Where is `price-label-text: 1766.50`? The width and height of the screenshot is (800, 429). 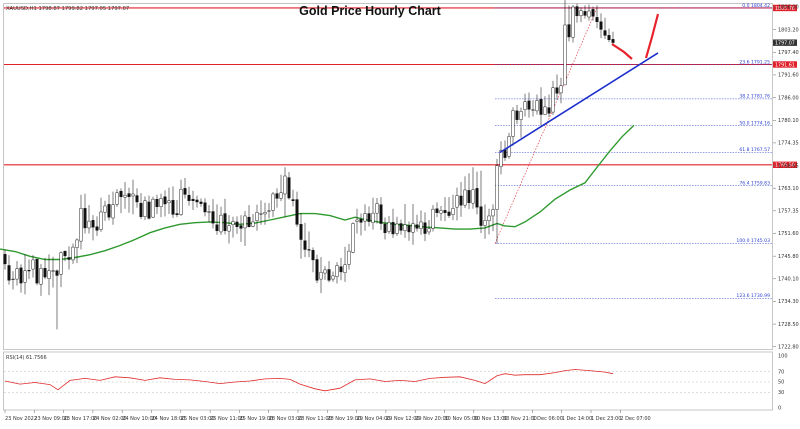 price-label-text: 1766.50 is located at coordinates (785, 166).